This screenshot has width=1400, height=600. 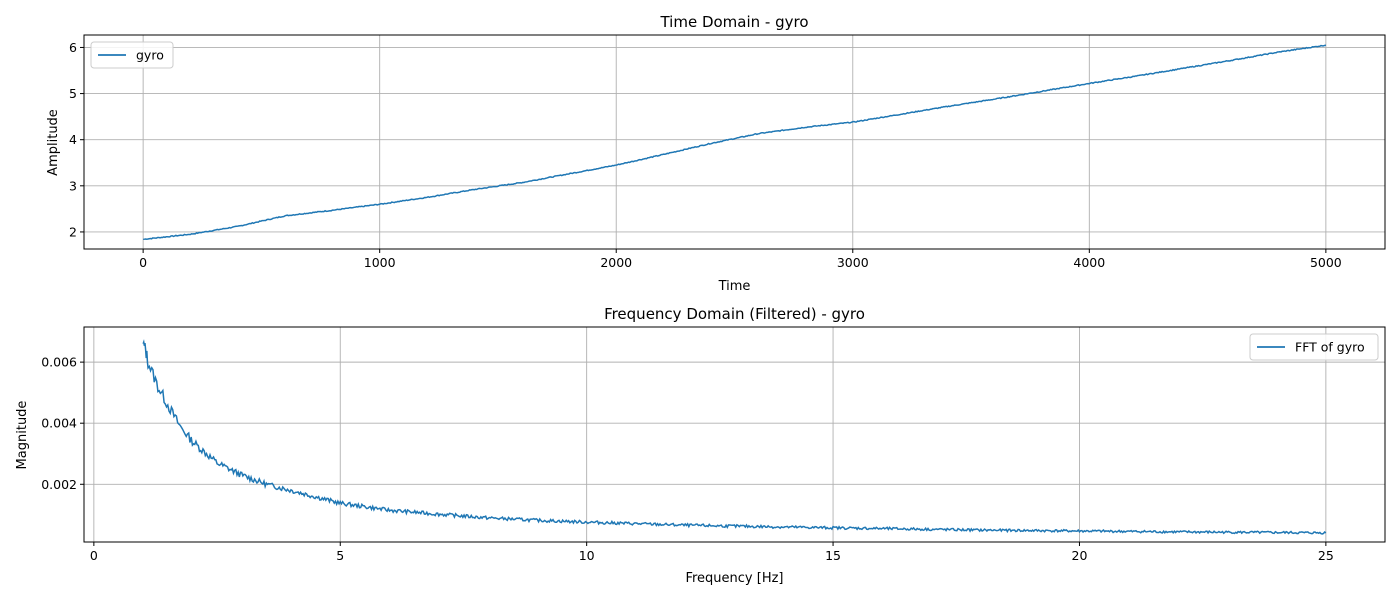 What do you see at coordinates (1089, 262) in the screenshot?
I see `x-tick-label: 4000` at bounding box center [1089, 262].